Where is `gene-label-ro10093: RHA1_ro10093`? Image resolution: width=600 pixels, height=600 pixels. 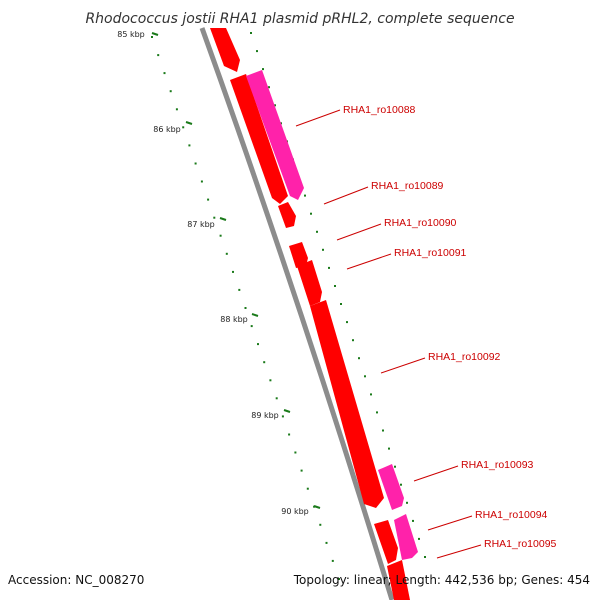
gene-label-ro10093: RHA1_ro10093 is located at coordinates (473, 470).